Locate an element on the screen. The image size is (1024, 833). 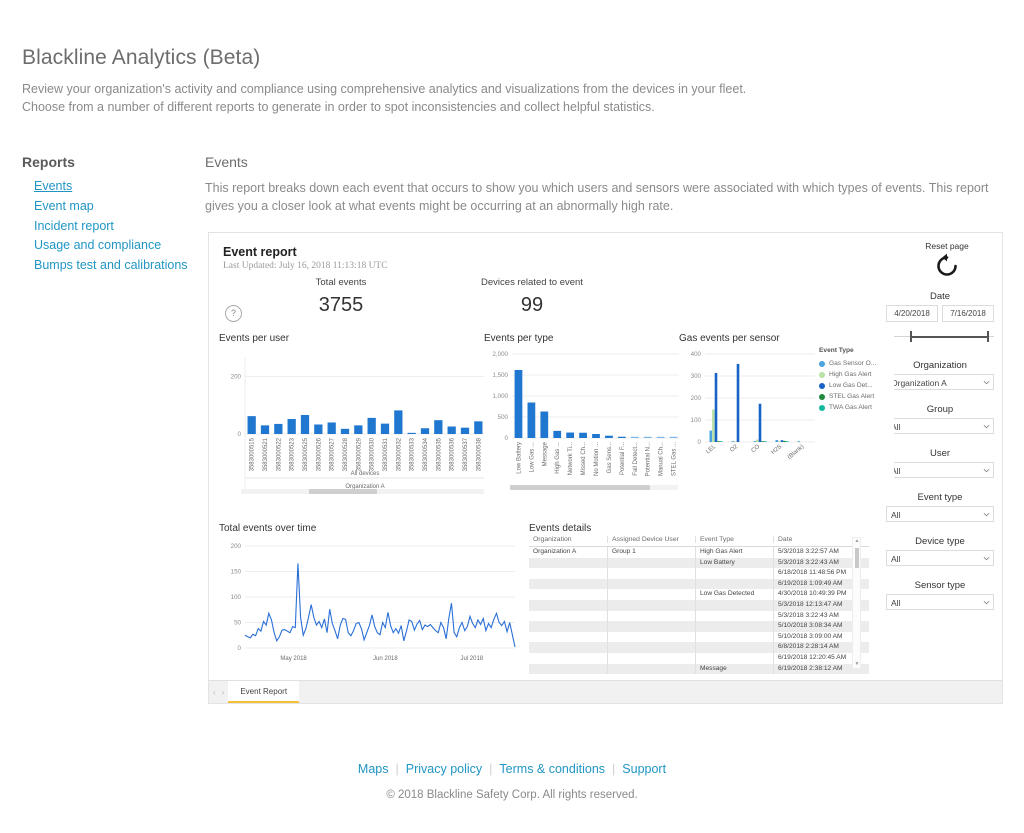
user-select: All is located at coordinates (940, 470).